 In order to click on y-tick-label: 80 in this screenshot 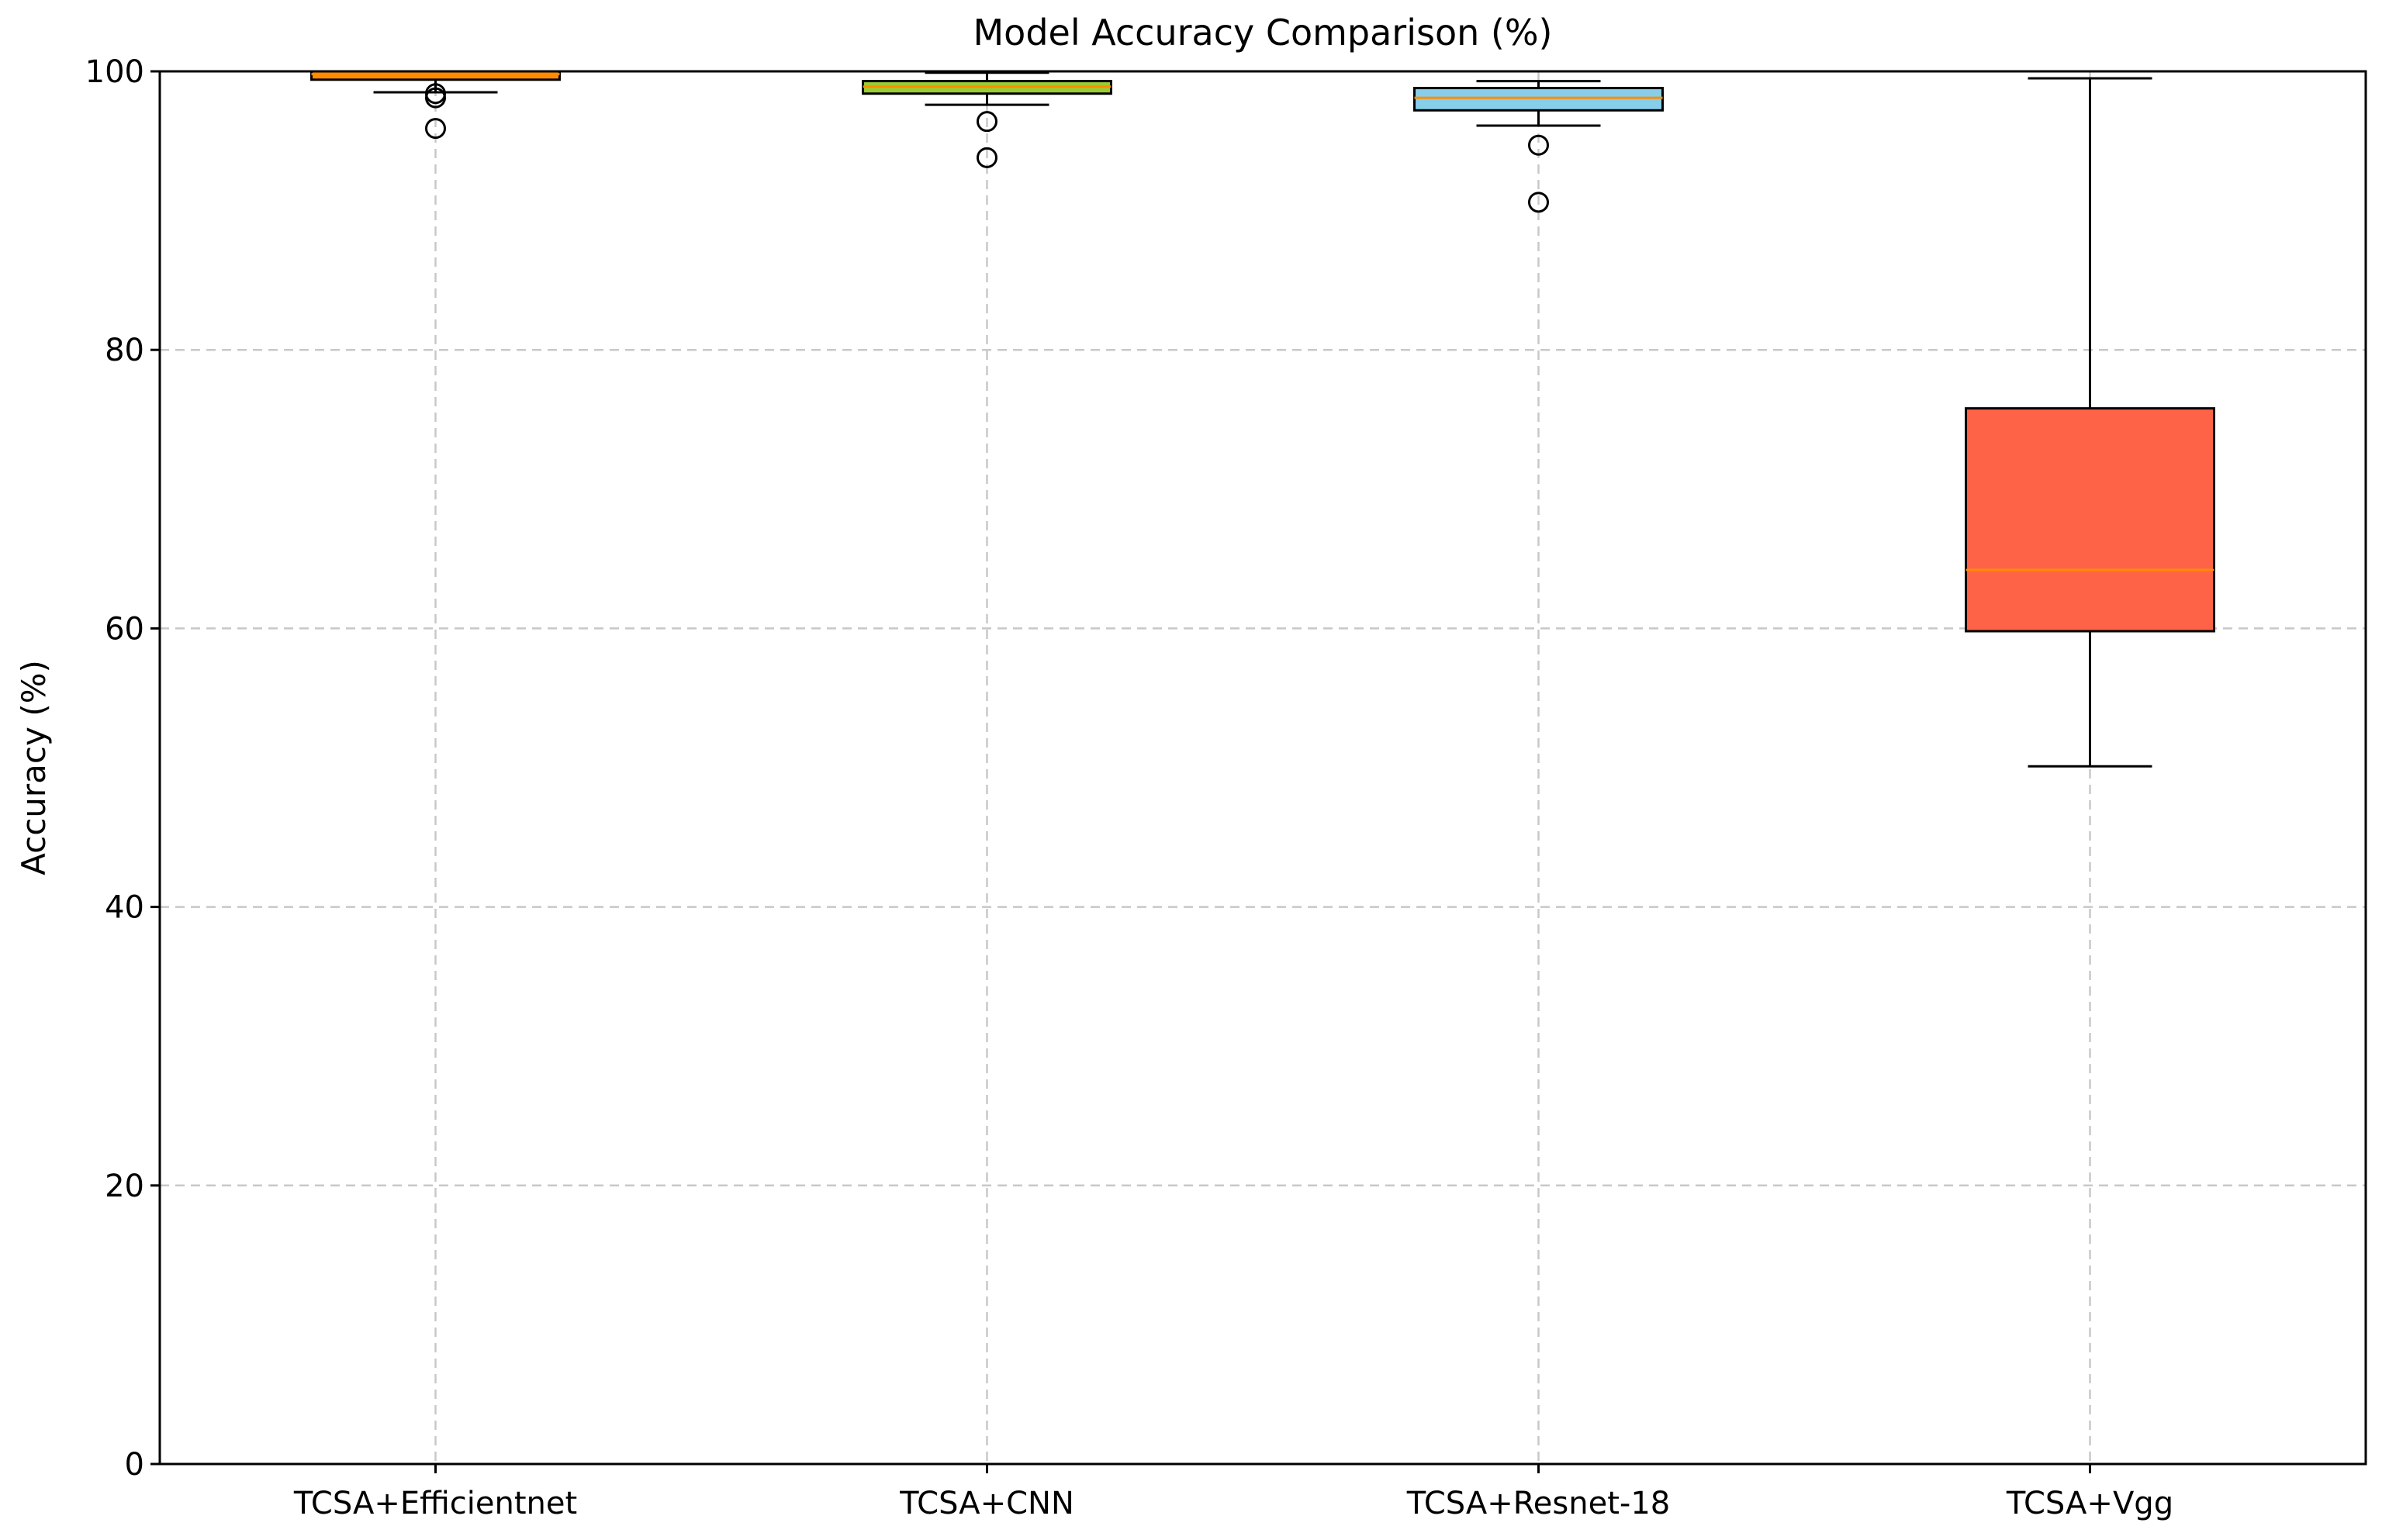, I will do `click(125, 350)`.